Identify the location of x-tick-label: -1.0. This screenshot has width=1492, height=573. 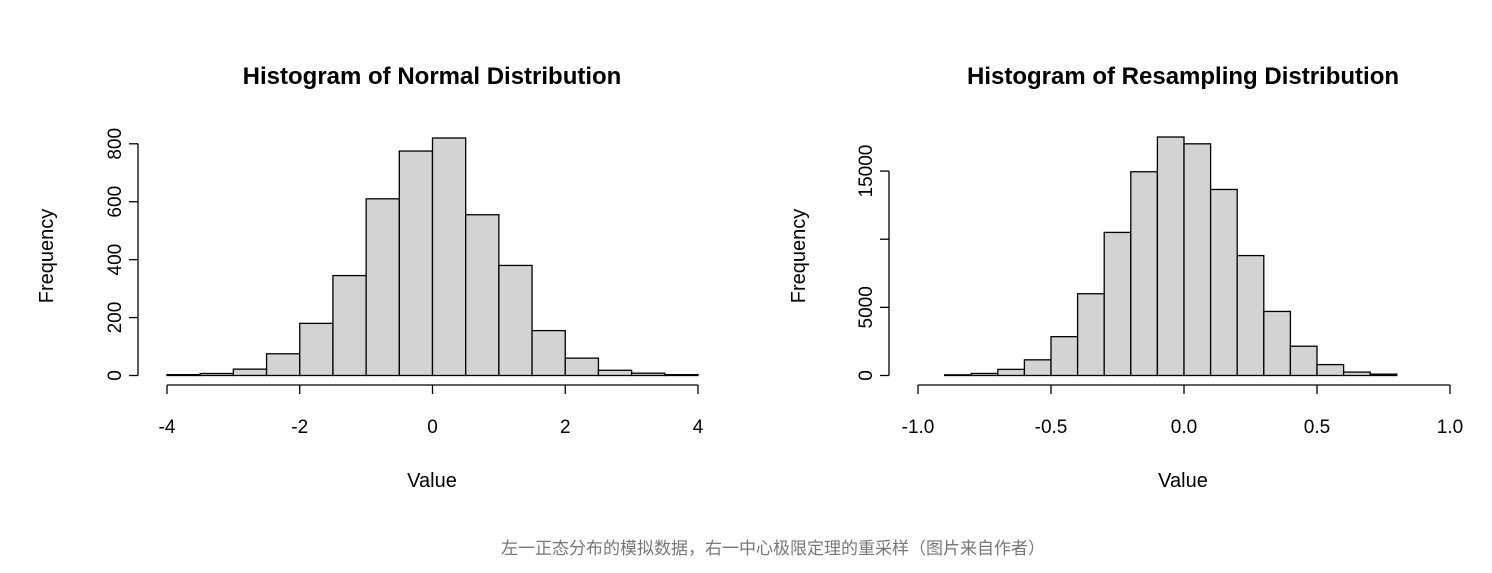
(918, 427).